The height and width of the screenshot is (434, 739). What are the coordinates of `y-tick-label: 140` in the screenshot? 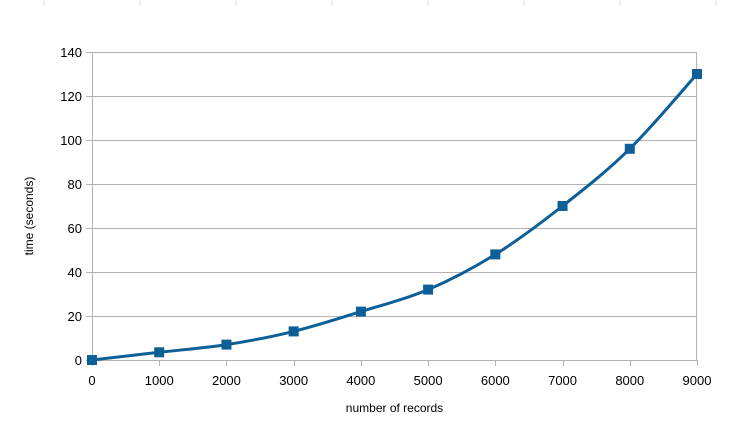 It's located at (71, 52).